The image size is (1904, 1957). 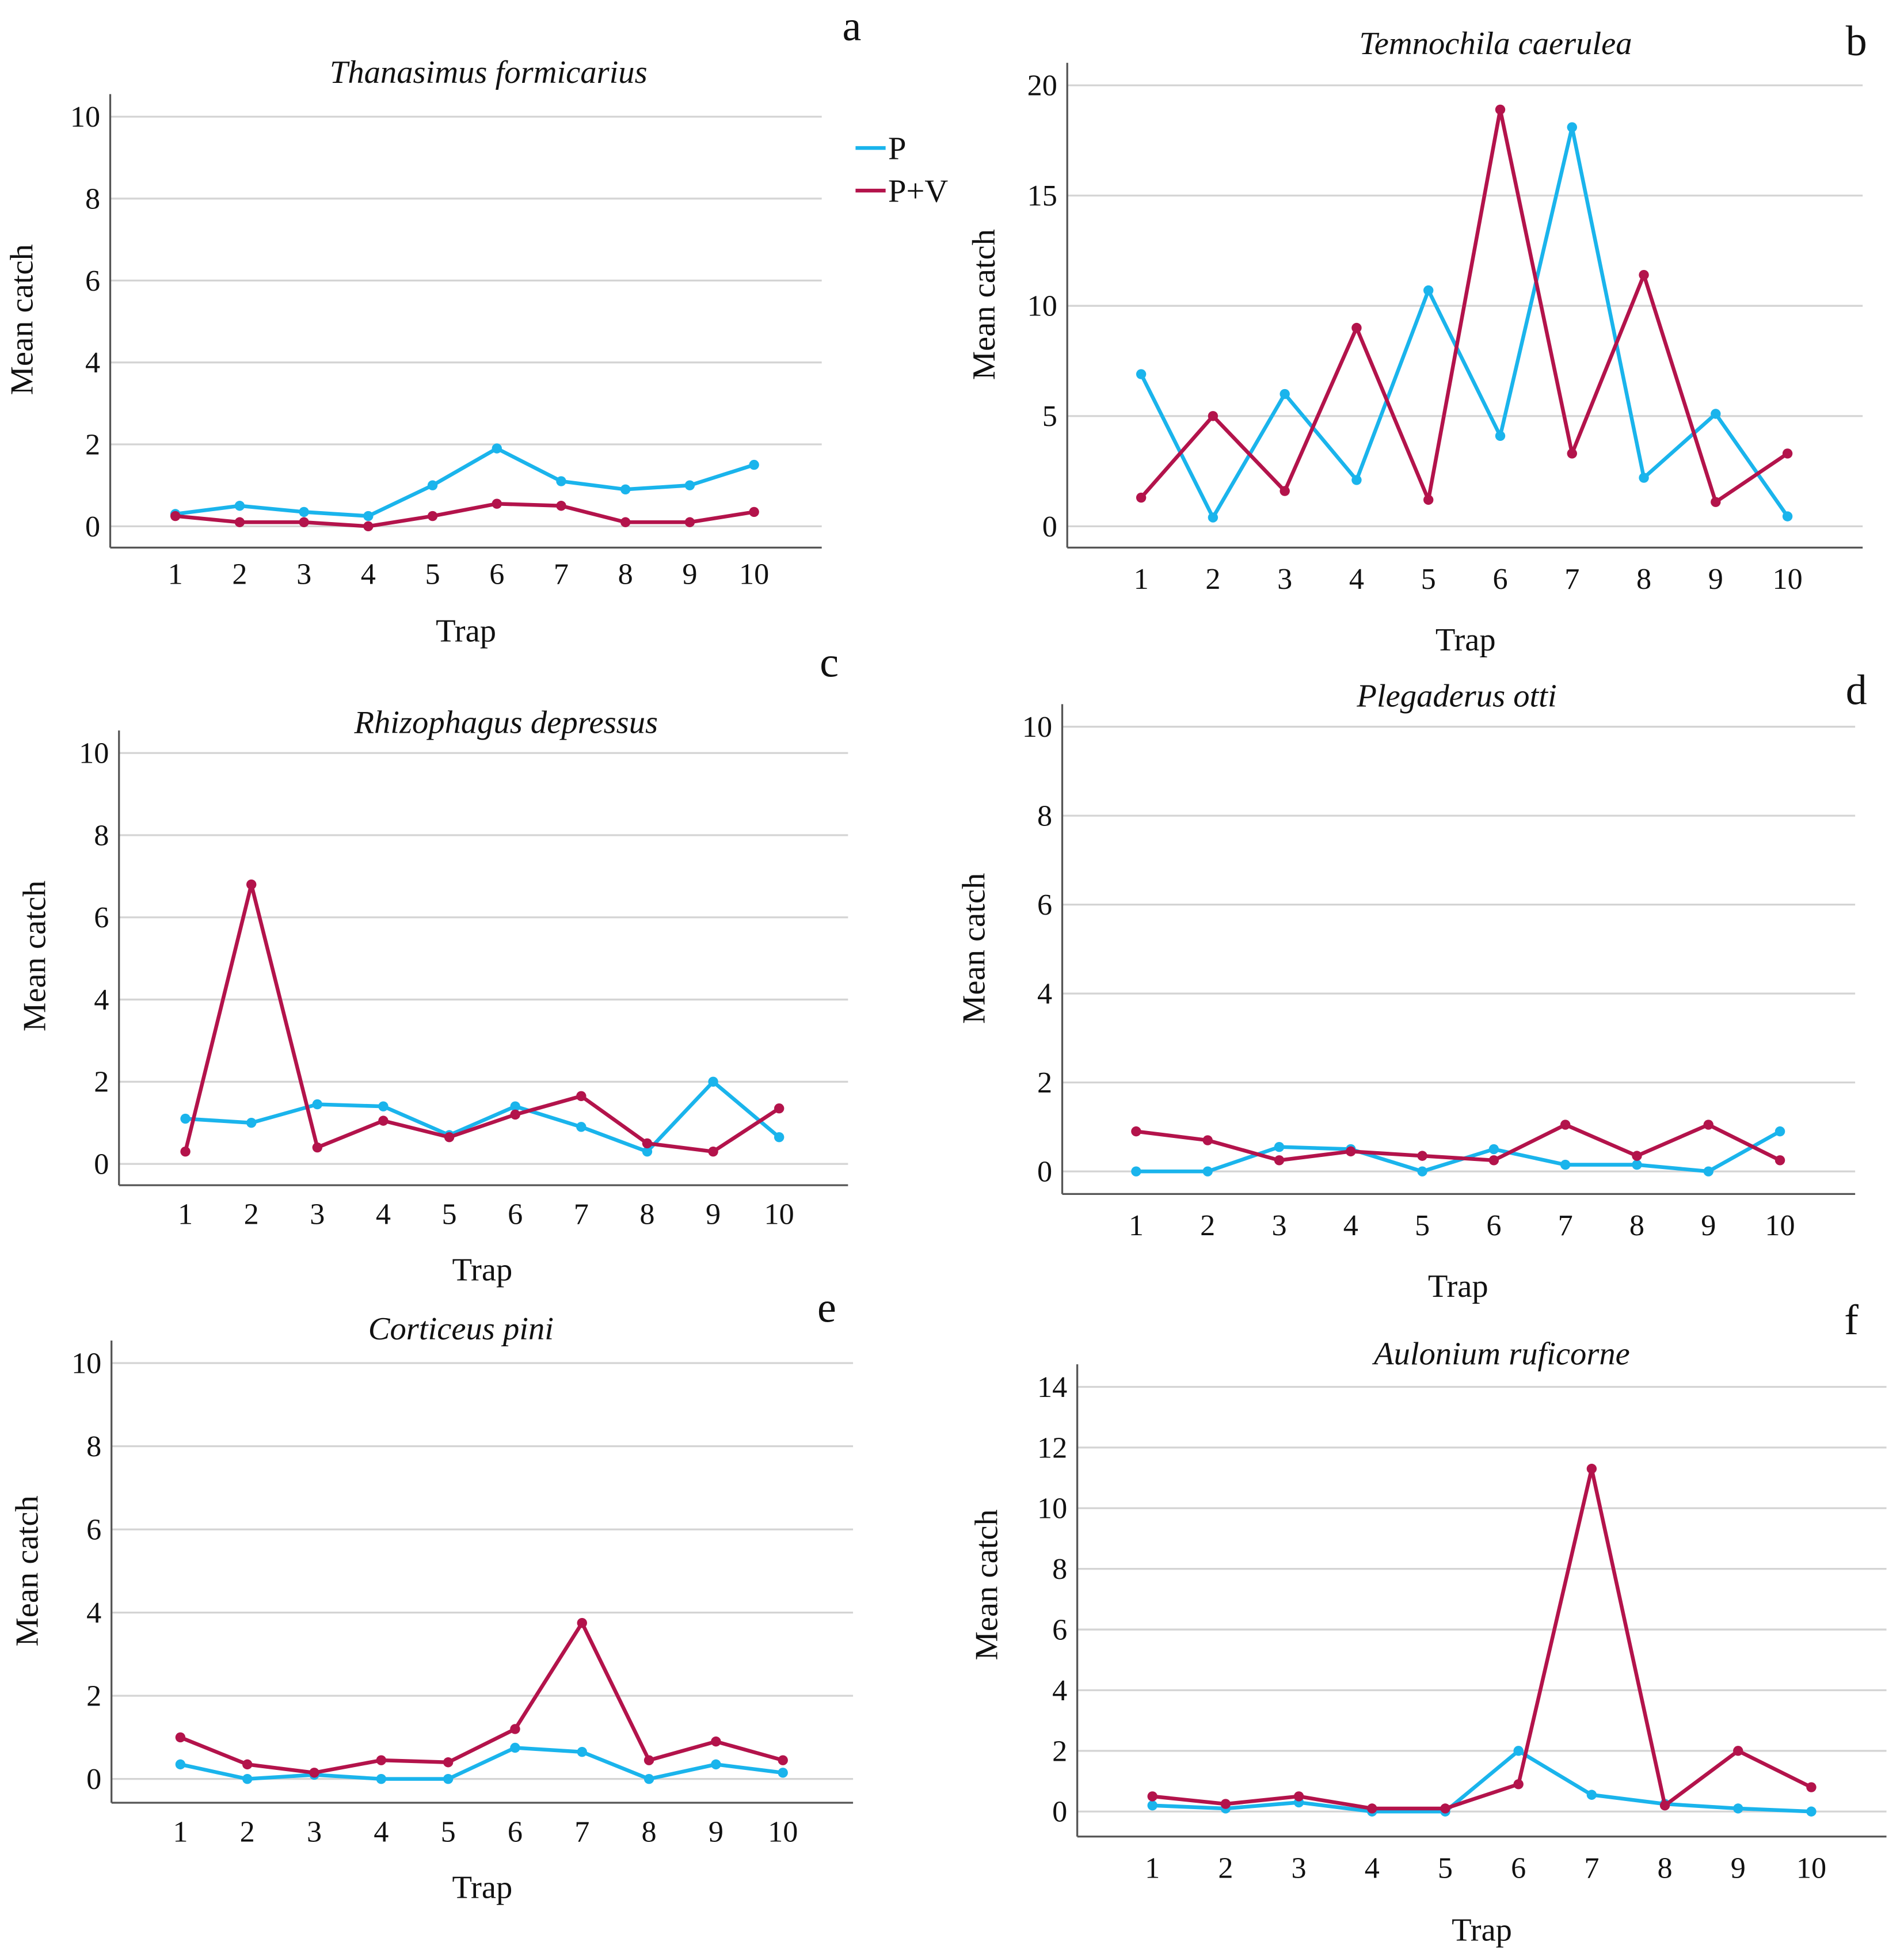 What do you see at coordinates (1856, 41) in the screenshot?
I see `panel-letter: b` at bounding box center [1856, 41].